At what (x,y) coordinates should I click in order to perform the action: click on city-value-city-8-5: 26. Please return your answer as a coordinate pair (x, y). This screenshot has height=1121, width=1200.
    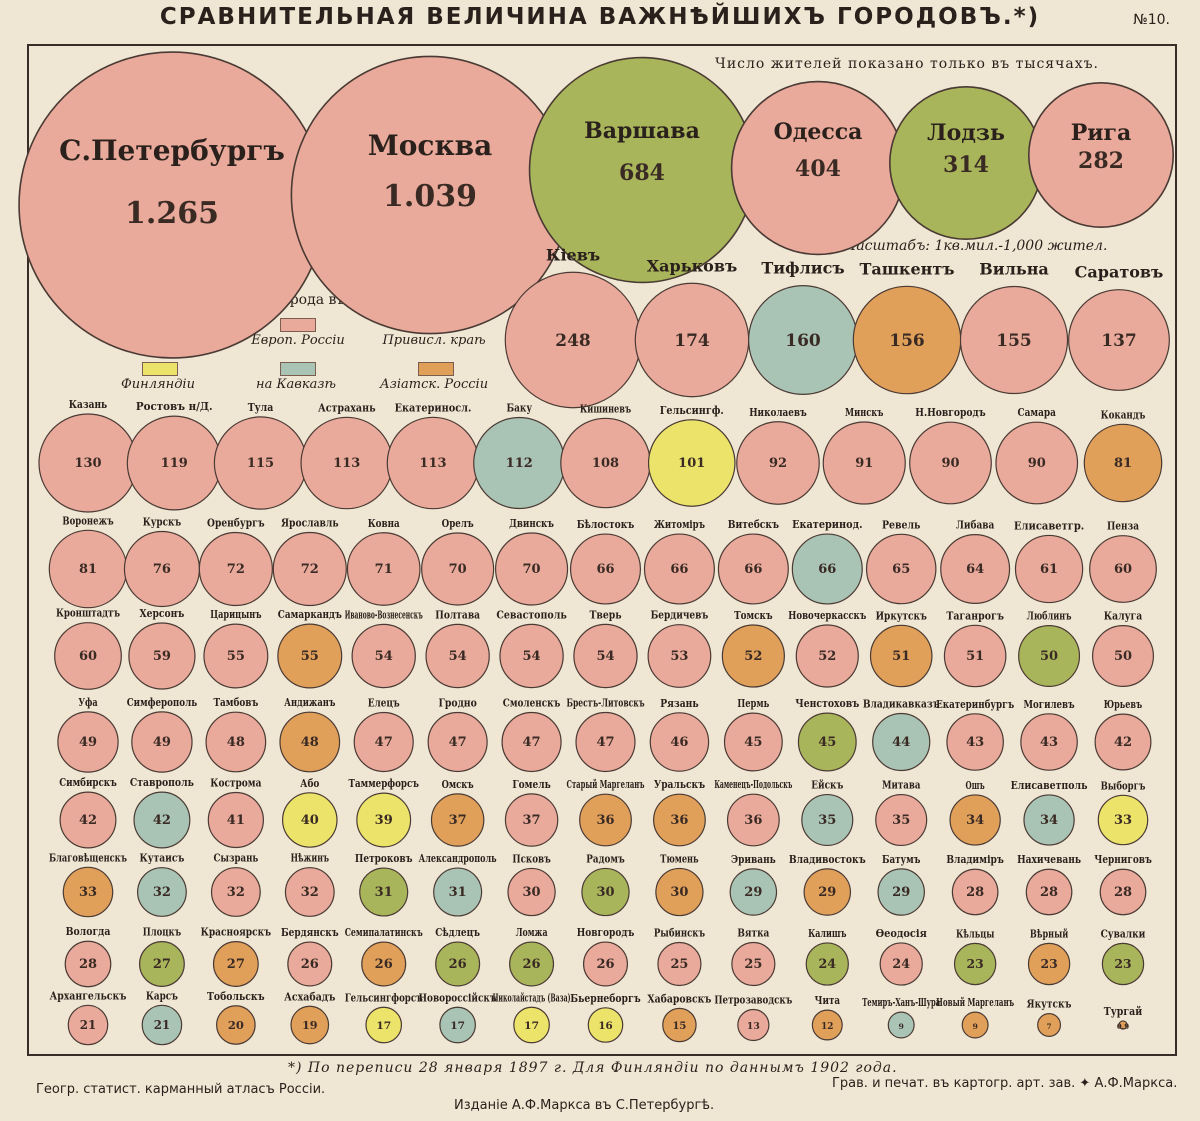
    Looking at the image, I should click on (458, 964).